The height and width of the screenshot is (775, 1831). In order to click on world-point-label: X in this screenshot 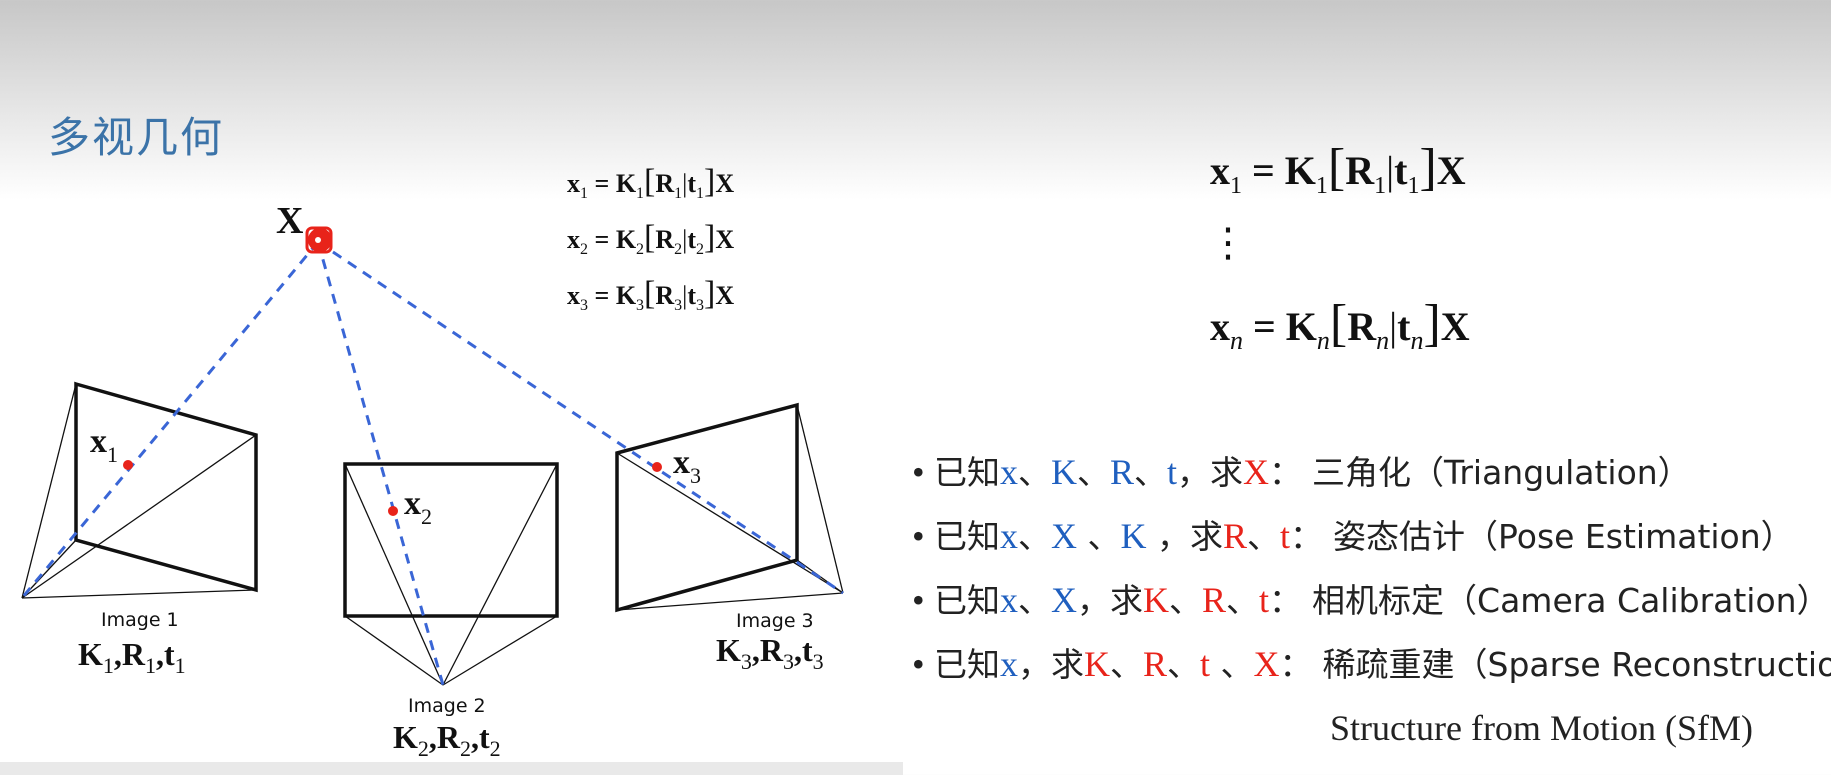, I will do `click(289, 221)`.